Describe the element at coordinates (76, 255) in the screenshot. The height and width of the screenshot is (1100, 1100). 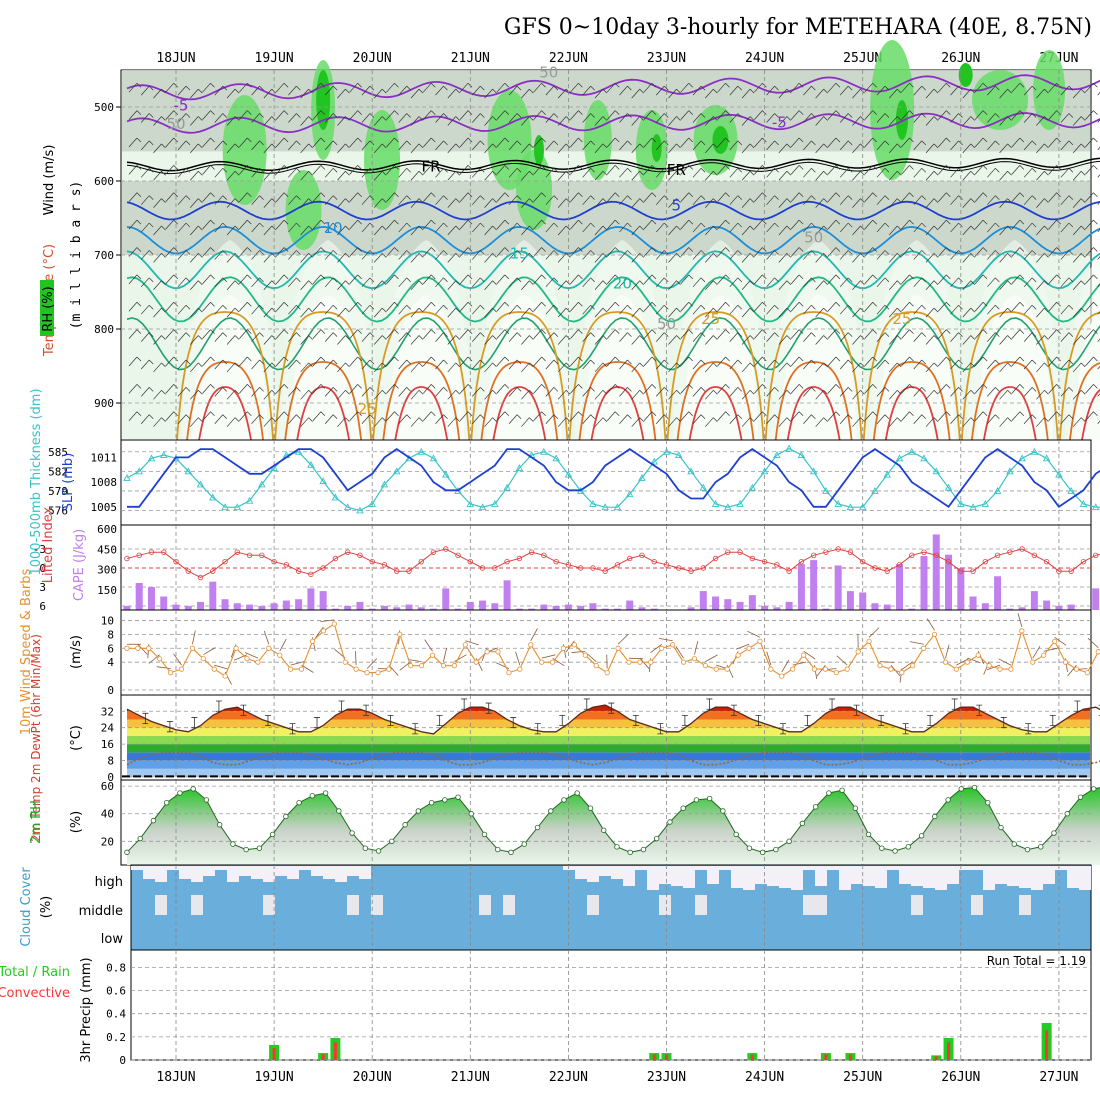
I see `upper-air-mb-label: (m i l l i b a r s)` at that location.